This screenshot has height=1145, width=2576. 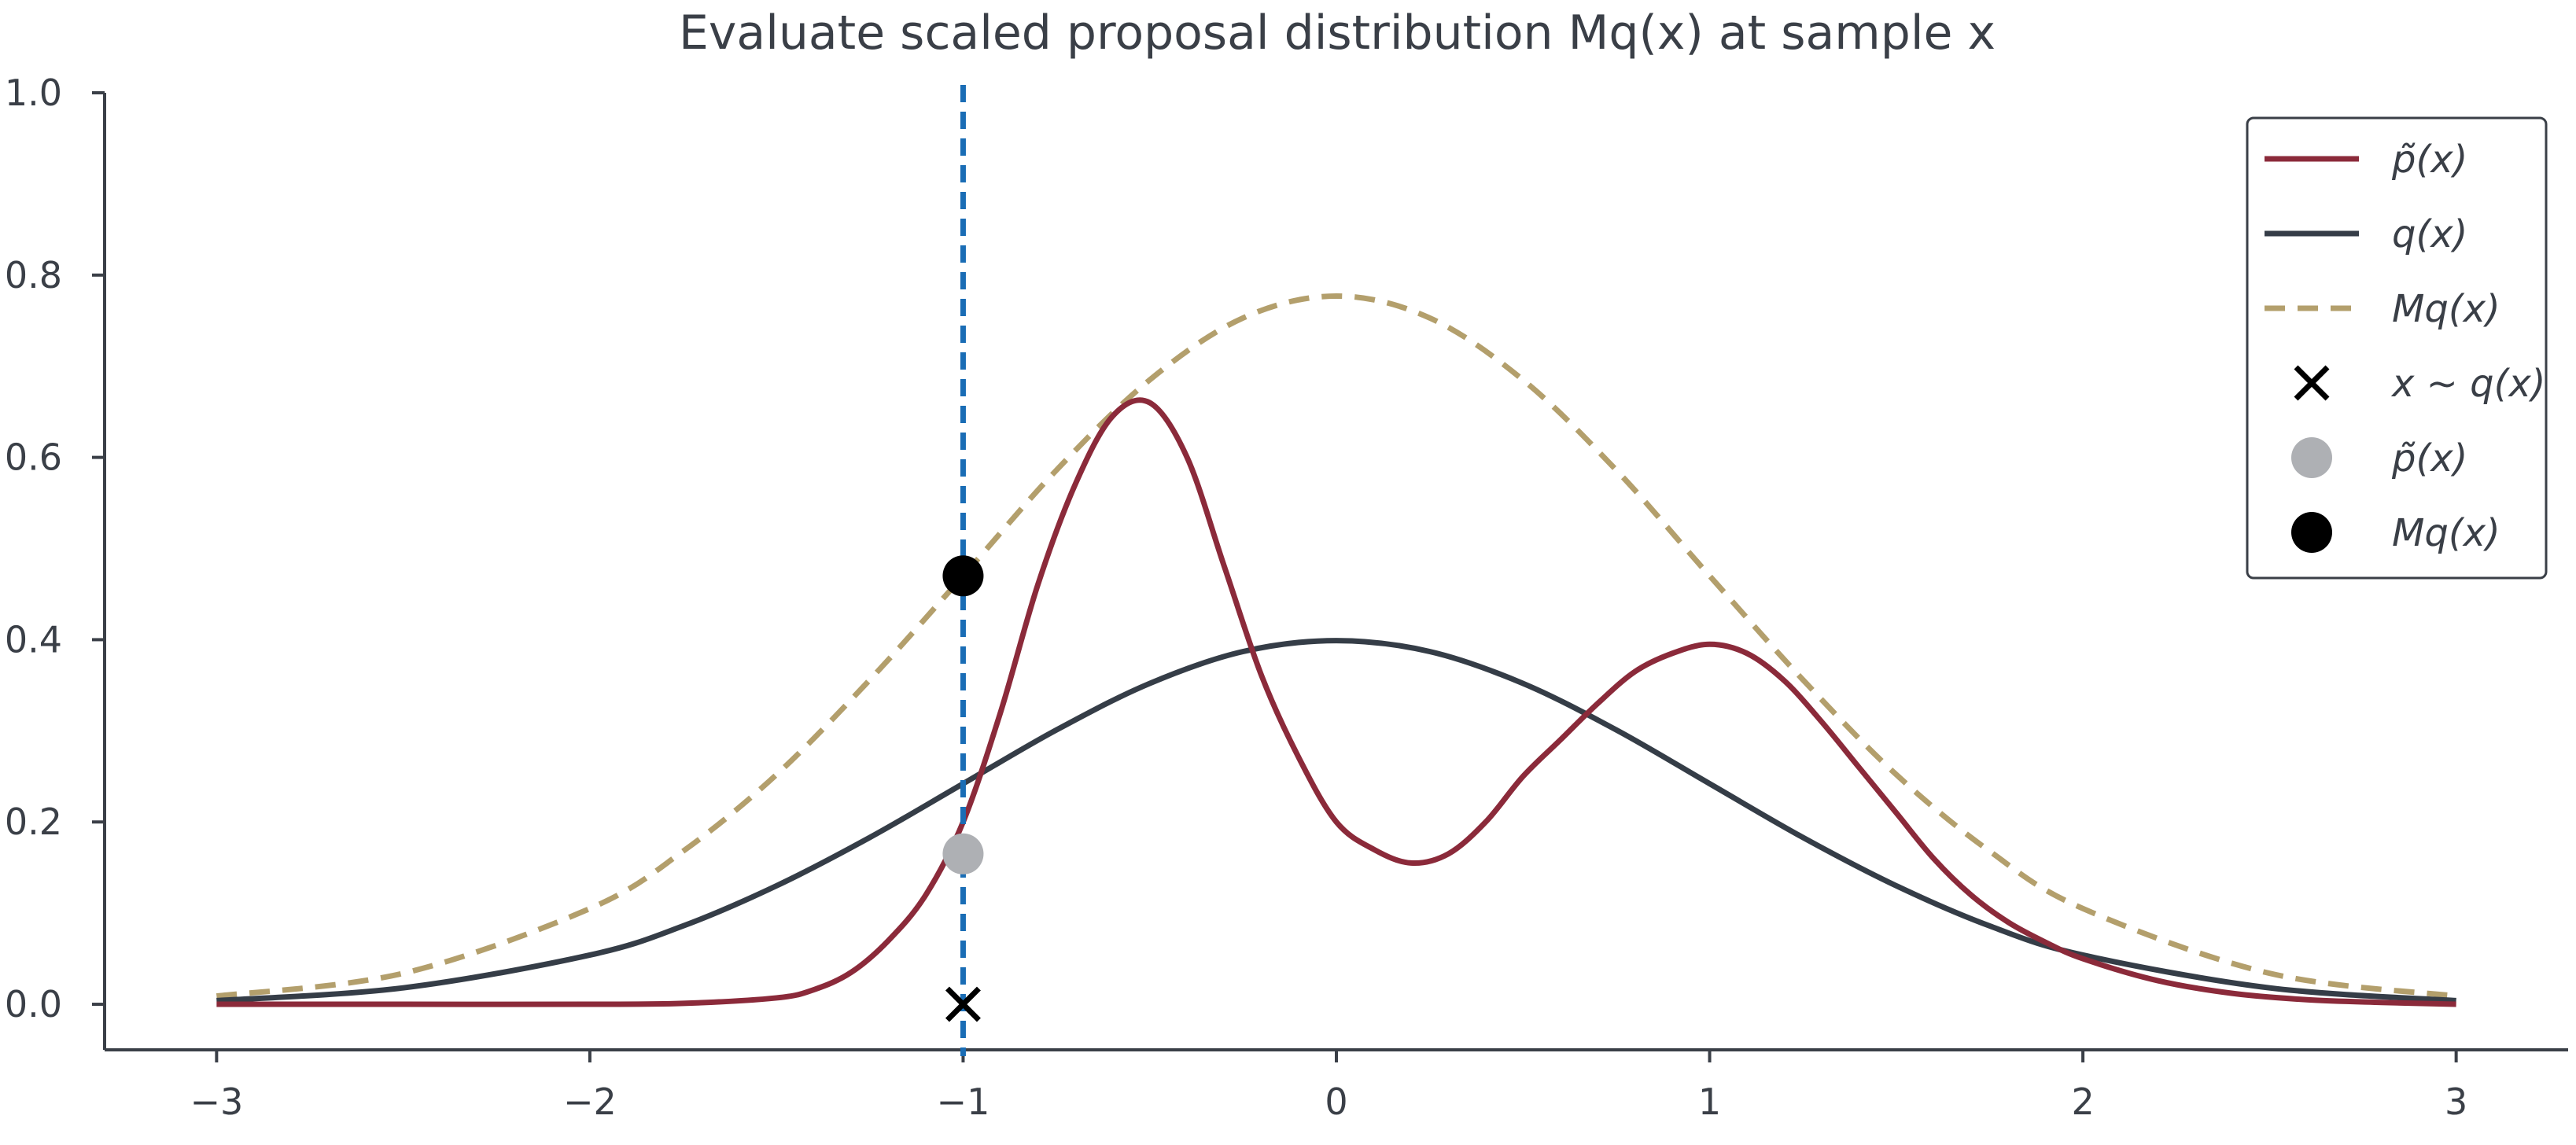 I want to click on x-axis: −3 −2 −1 0 1 2 3, so click(x=1336, y=1085).